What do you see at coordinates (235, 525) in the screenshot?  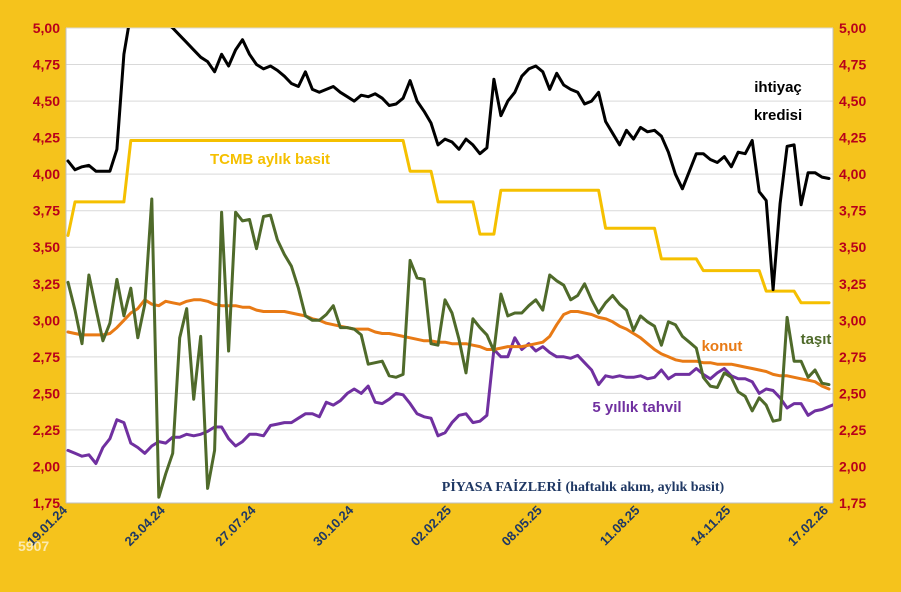 I see `x-tick-2: 27.07.24` at bounding box center [235, 525].